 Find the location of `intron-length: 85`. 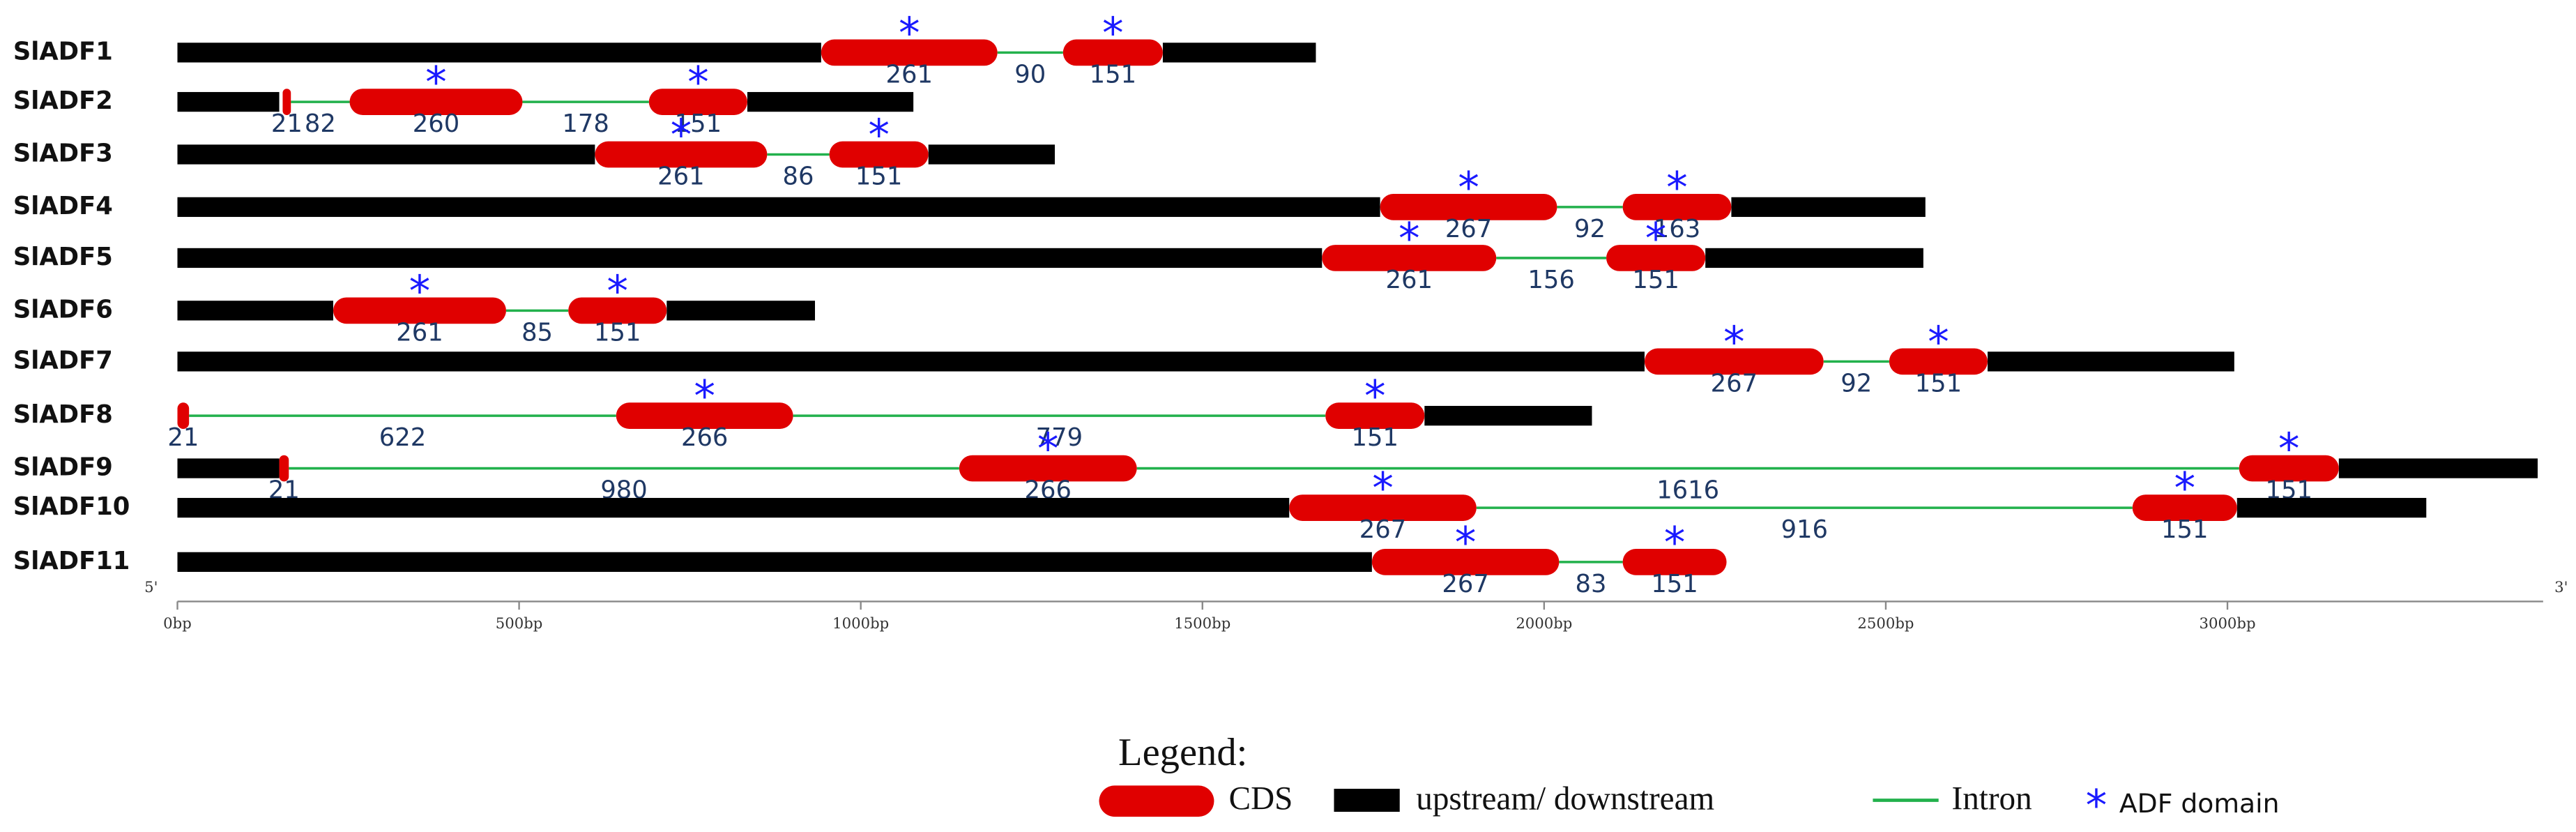

intron-length: 85 is located at coordinates (537, 332).